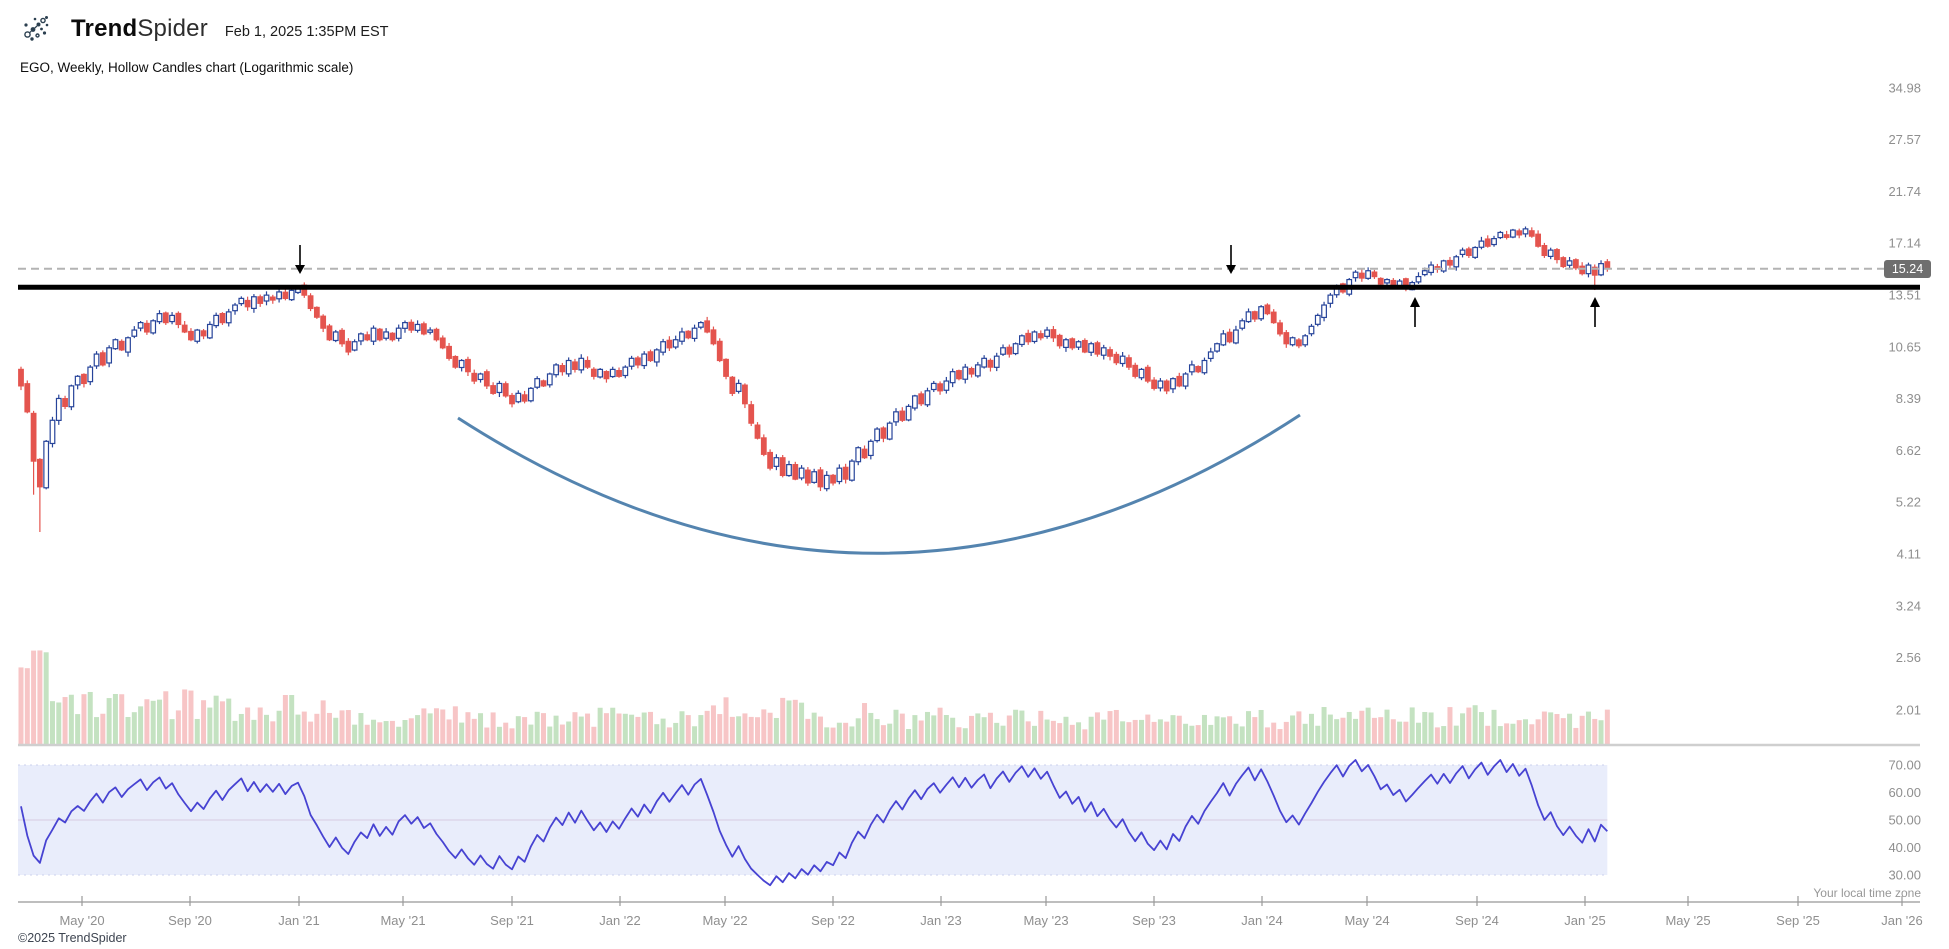 This screenshot has height=949, width=1949. I want to click on header: TrendSpider Feb 1, 2025 1:35PM EST, so click(204, 29).